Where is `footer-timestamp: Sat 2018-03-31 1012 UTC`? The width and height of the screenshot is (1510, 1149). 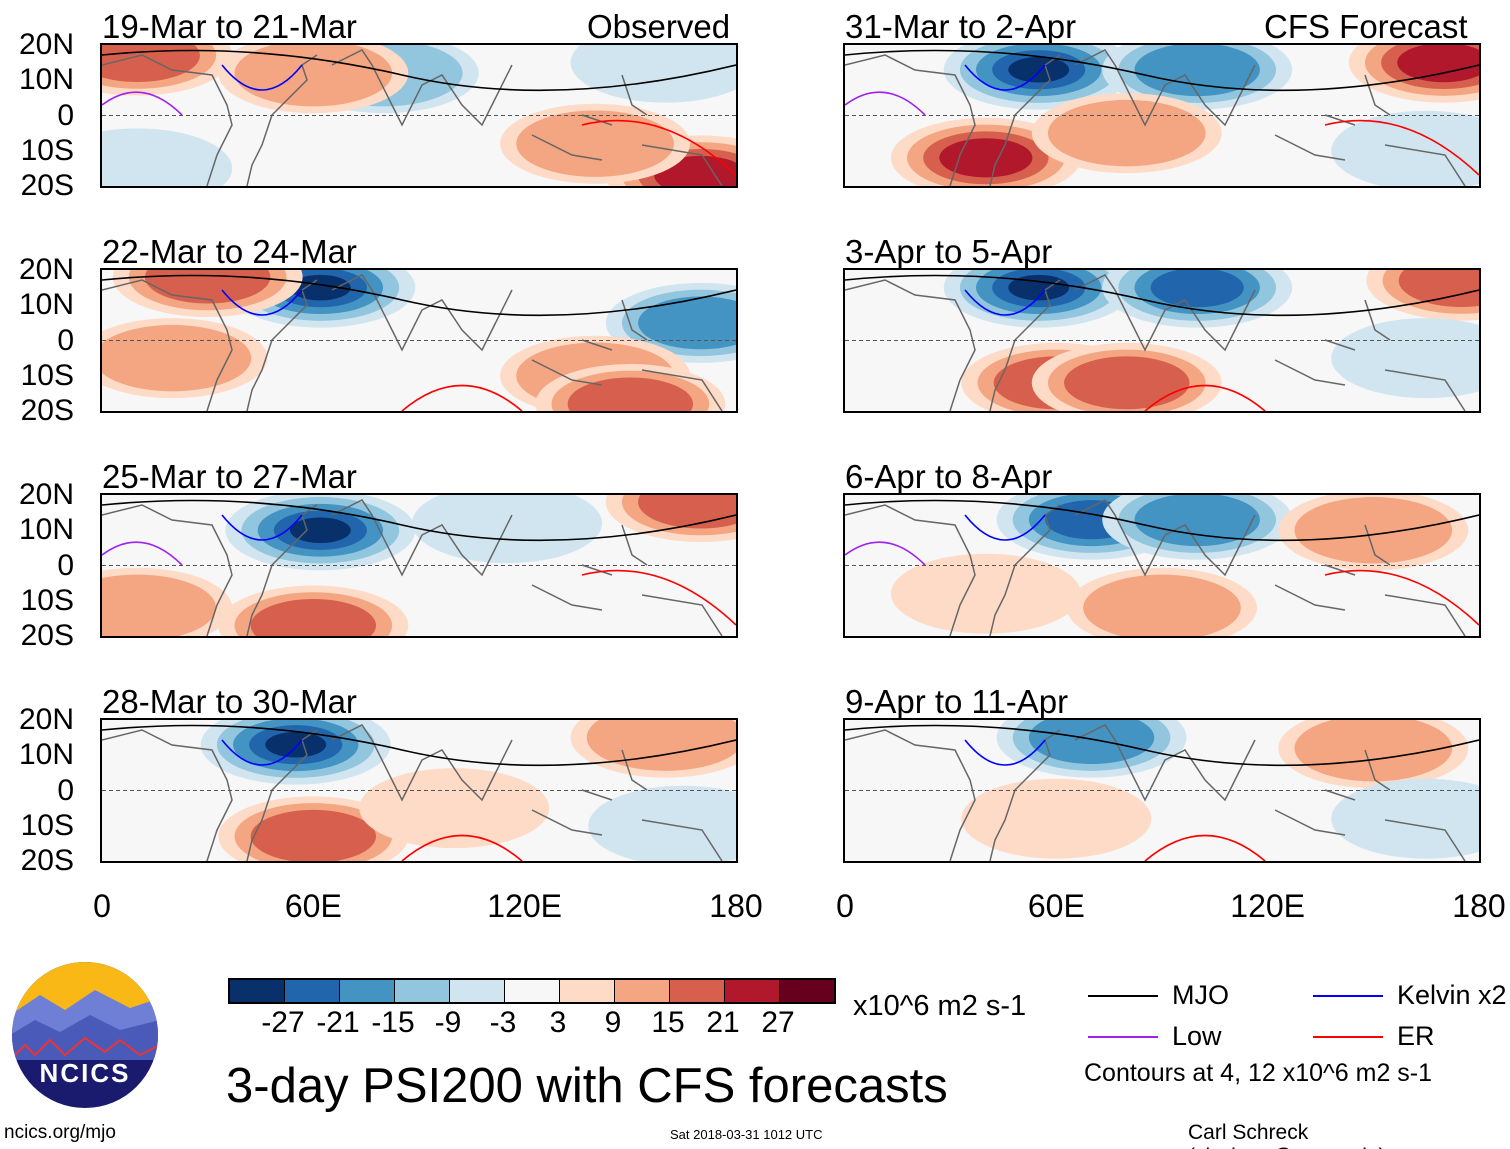 footer-timestamp: Sat 2018-03-31 1012 UTC is located at coordinates (746, 1134).